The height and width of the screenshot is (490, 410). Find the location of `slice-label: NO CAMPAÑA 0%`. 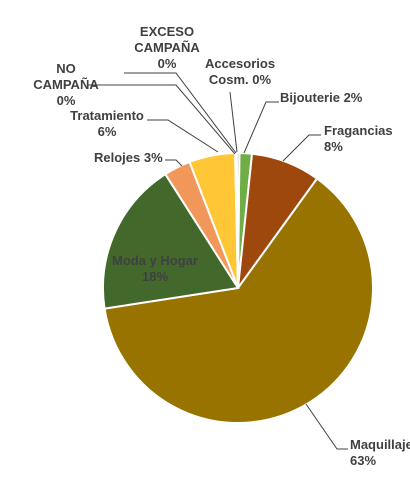

slice-label: NO CAMPAÑA 0% is located at coordinates (66, 84).